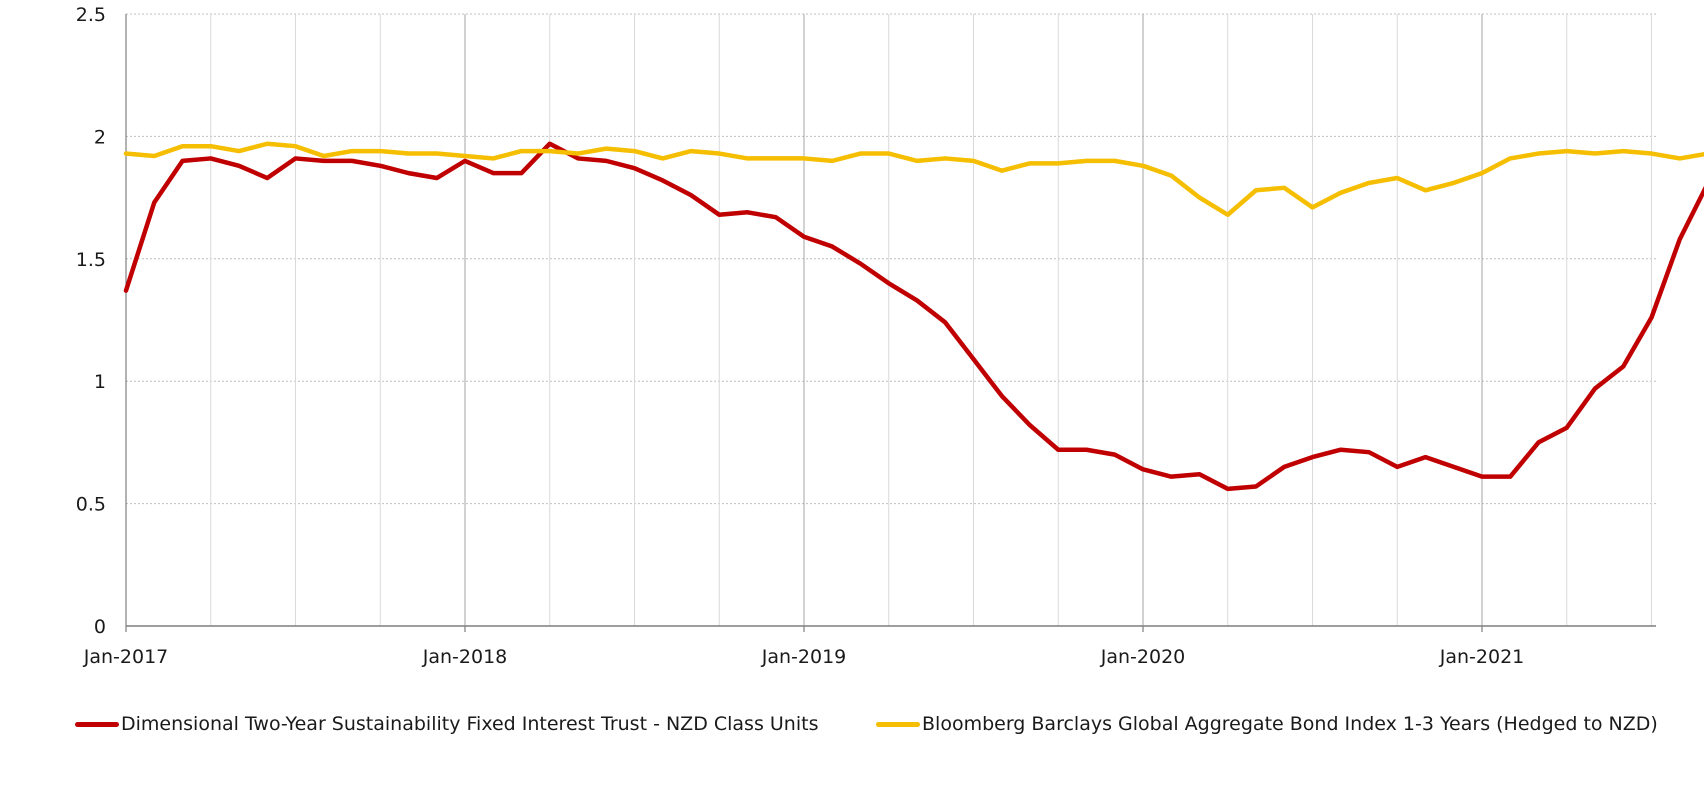 The image size is (1704, 797). I want to click on x-tick-label: Jan-2019, so click(804, 657).